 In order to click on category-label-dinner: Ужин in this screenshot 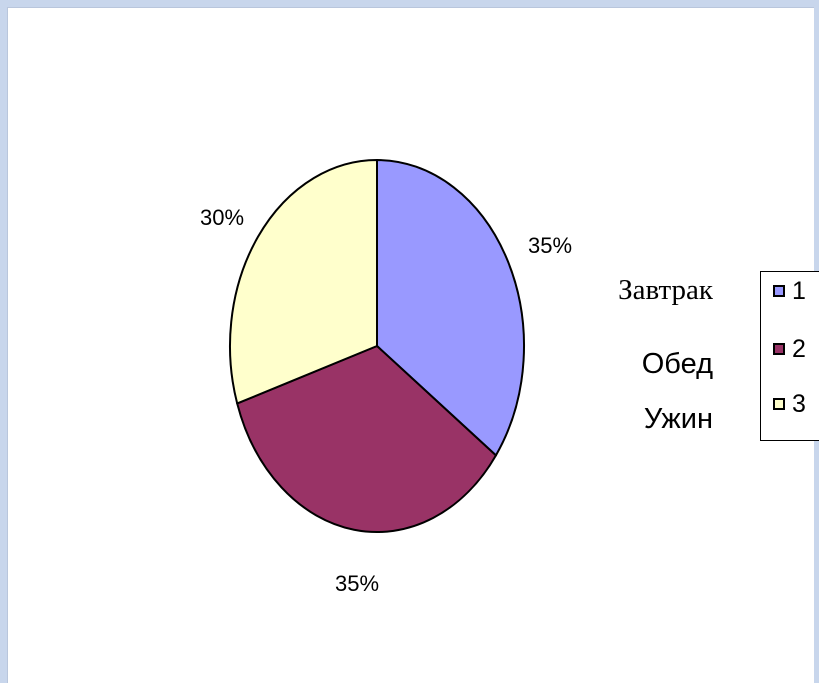, I will do `click(678, 419)`.